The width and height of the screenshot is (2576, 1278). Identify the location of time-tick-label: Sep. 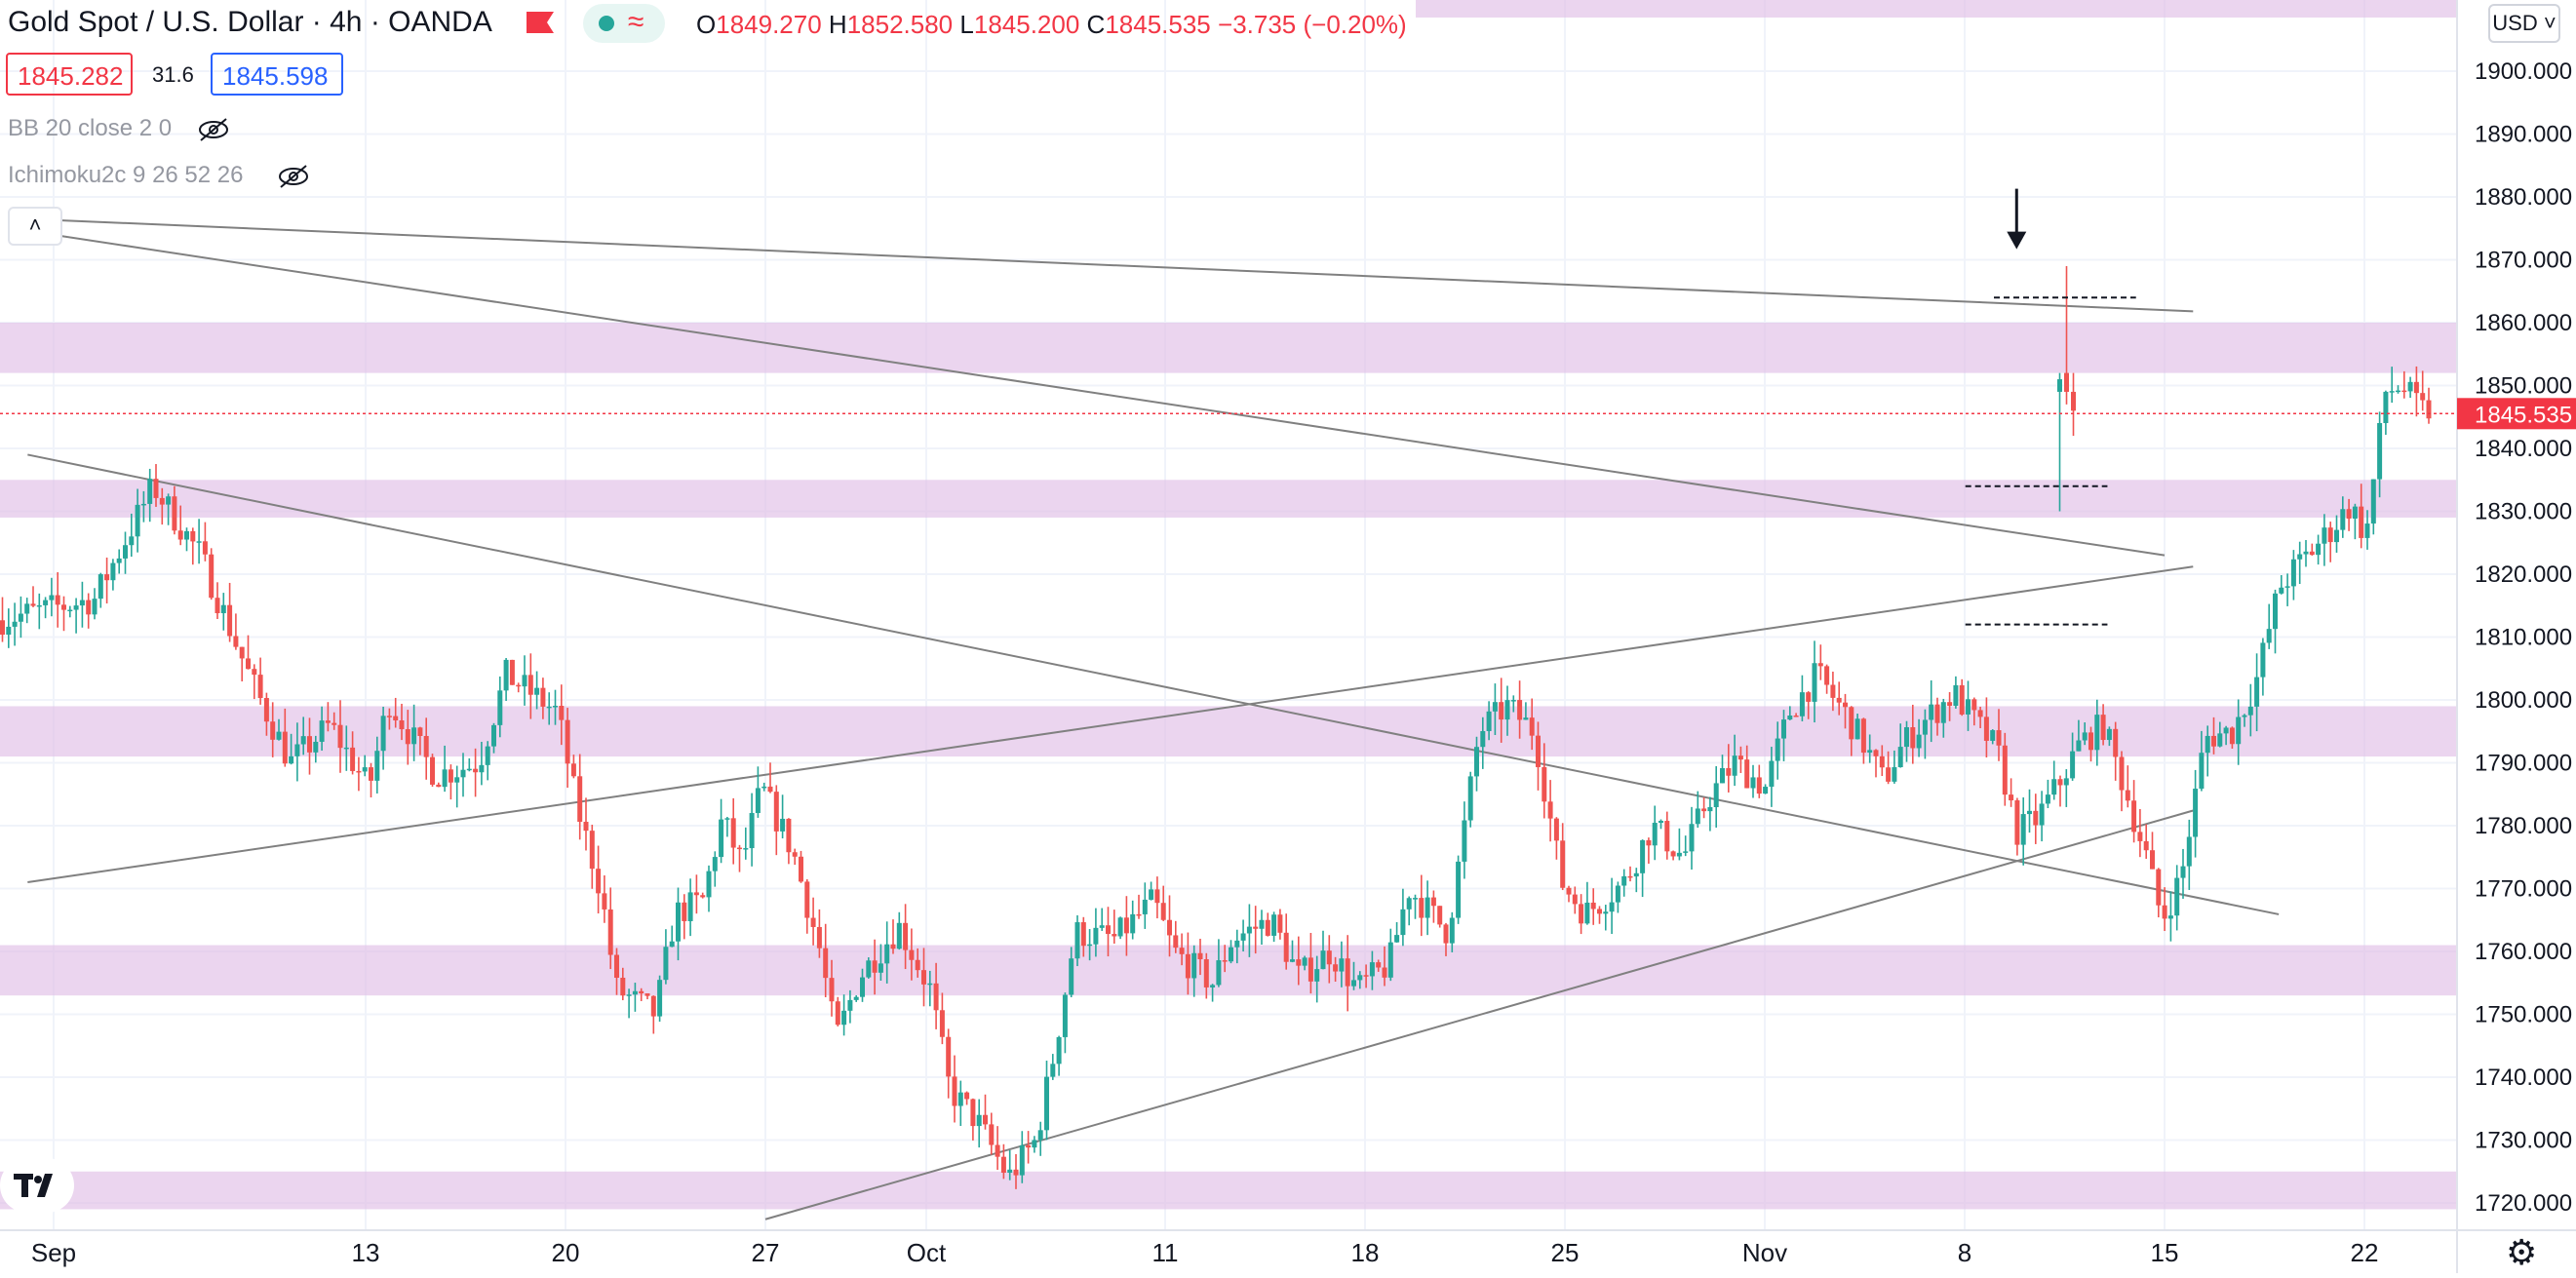
(53, 1252).